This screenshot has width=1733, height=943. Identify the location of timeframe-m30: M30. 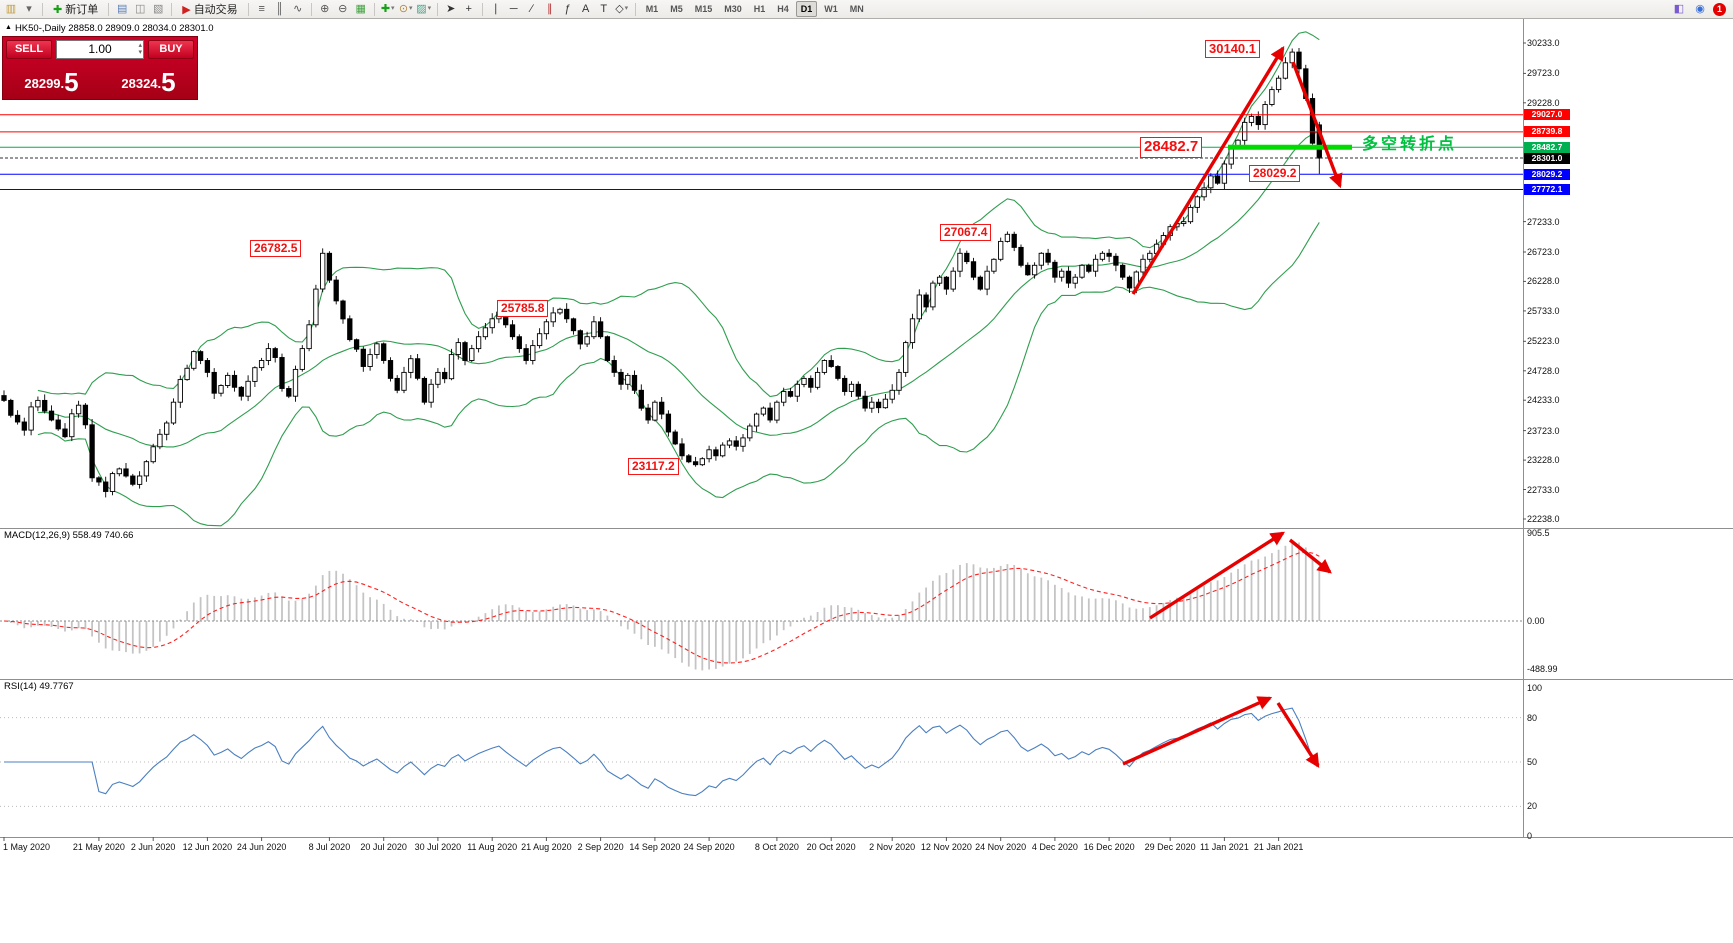
(733, 9).